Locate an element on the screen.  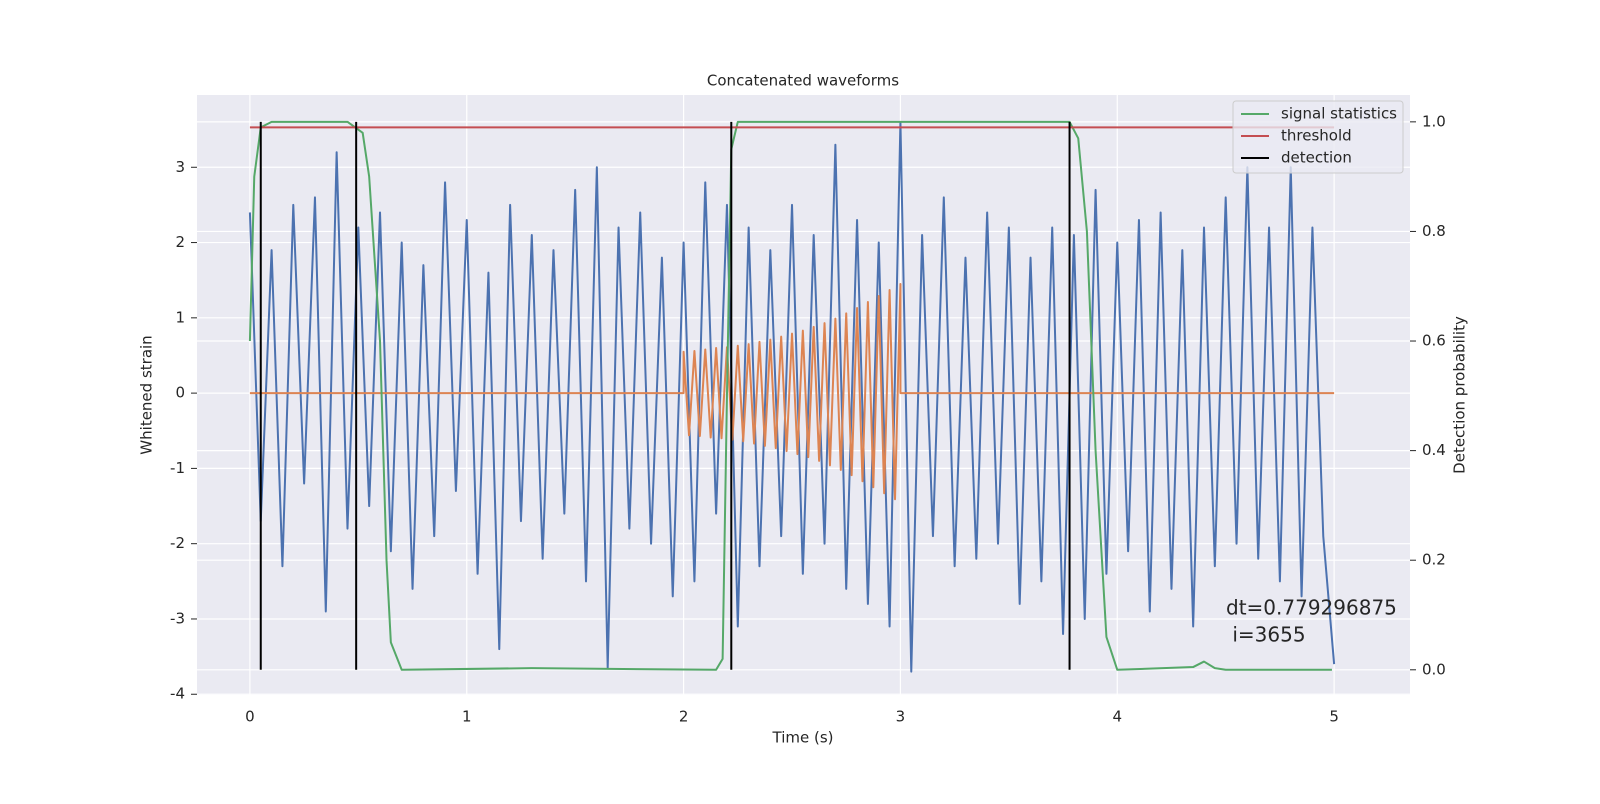
y2-tick-label: 0.2 is located at coordinates (1434, 560).